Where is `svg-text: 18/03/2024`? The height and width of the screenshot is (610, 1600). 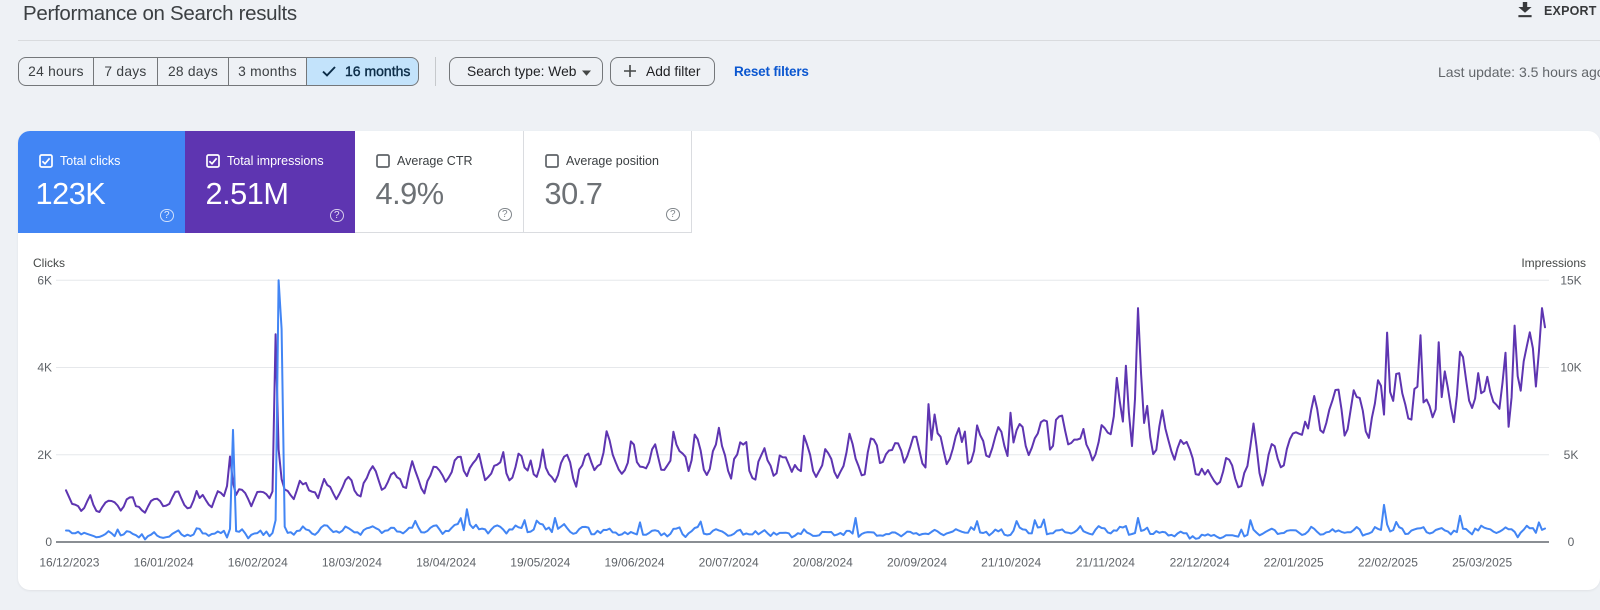
svg-text: 18/03/2024 is located at coordinates (352, 563).